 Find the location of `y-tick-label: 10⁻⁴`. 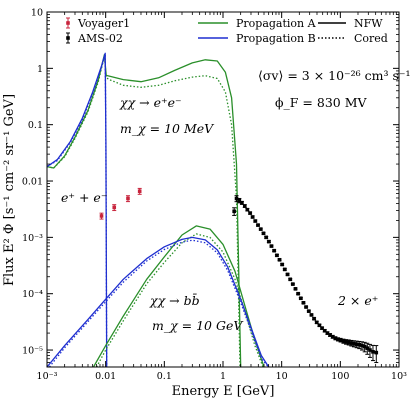

y-tick-label: 10⁻⁴ is located at coordinates (32, 294).